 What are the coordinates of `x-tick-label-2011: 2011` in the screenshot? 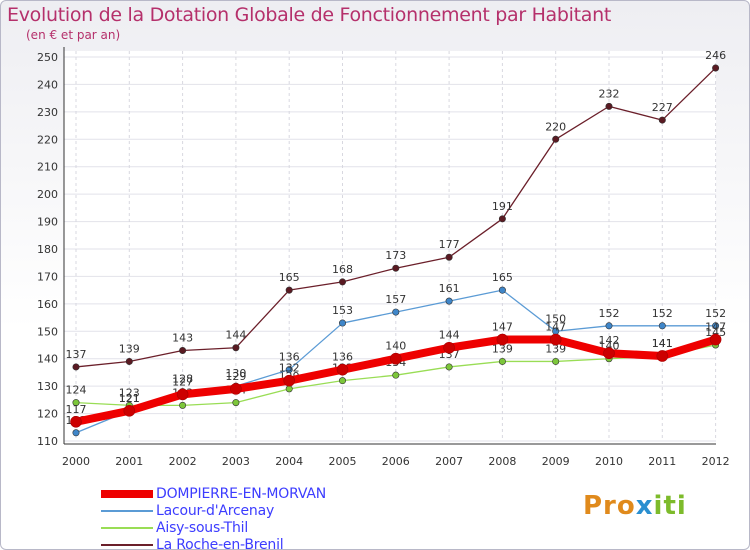 It's located at (662, 461).